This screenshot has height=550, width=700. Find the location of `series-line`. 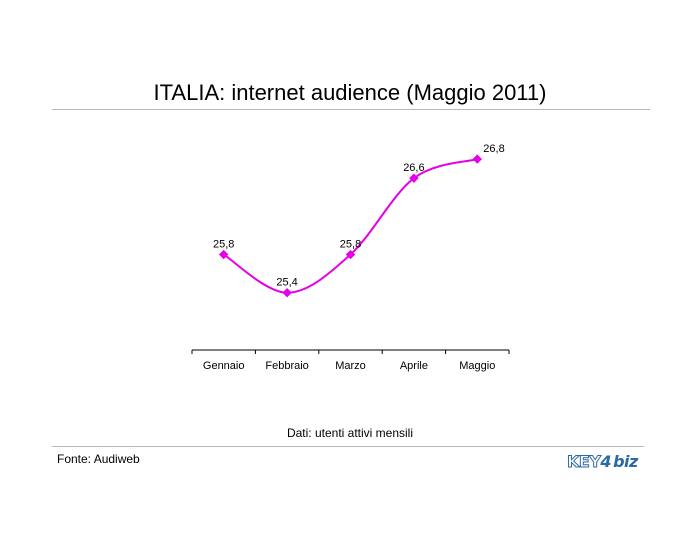

series-line is located at coordinates (350, 226).